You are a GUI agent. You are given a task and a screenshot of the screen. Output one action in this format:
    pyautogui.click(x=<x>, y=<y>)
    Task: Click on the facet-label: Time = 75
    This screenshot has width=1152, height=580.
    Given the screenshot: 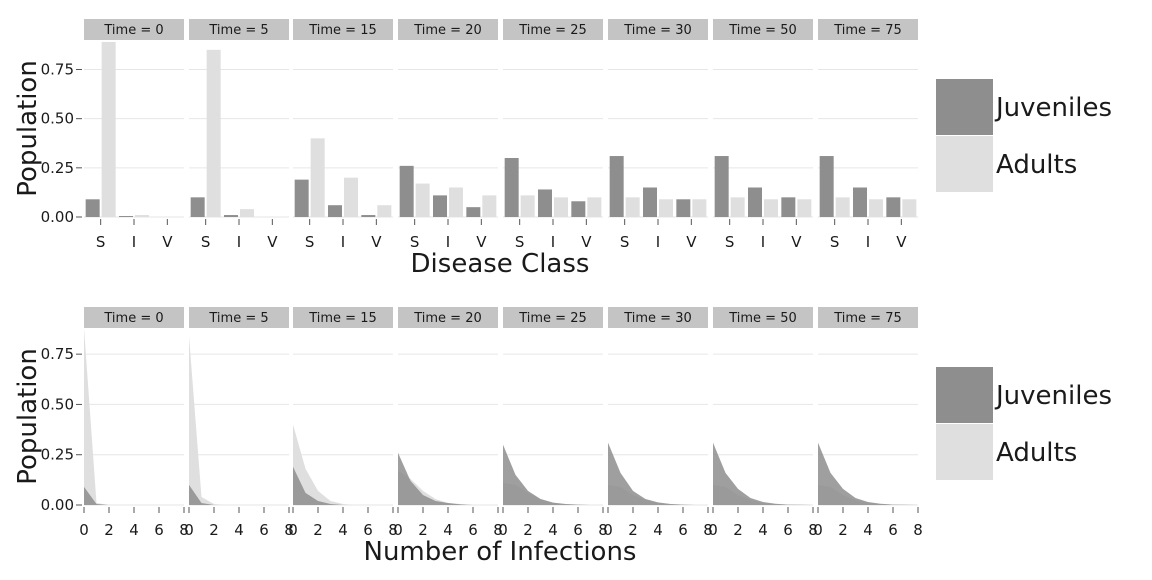 What is the action you would take?
    pyautogui.click(x=867, y=30)
    